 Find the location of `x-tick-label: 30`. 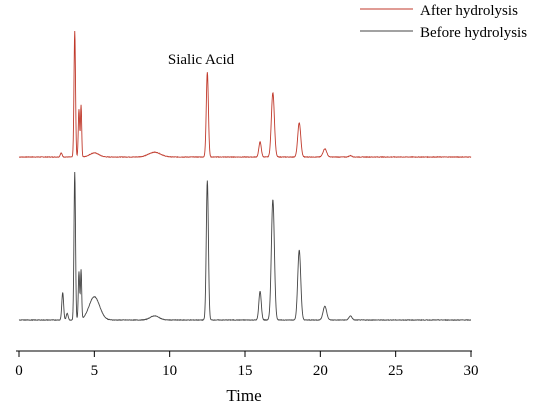

x-tick-label: 30 is located at coordinates (471, 371).